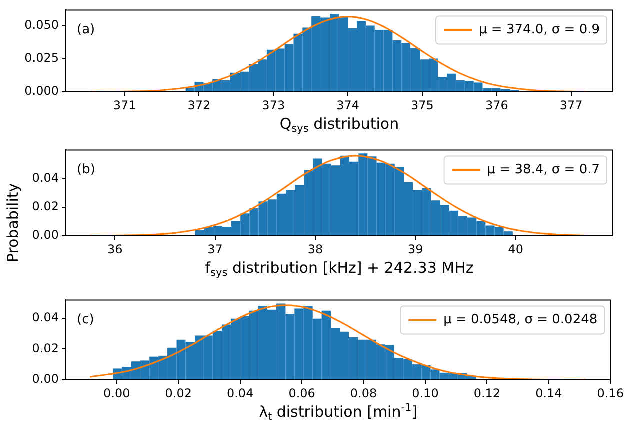  I want to click on x-tick-label: 374, so click(348, 105).